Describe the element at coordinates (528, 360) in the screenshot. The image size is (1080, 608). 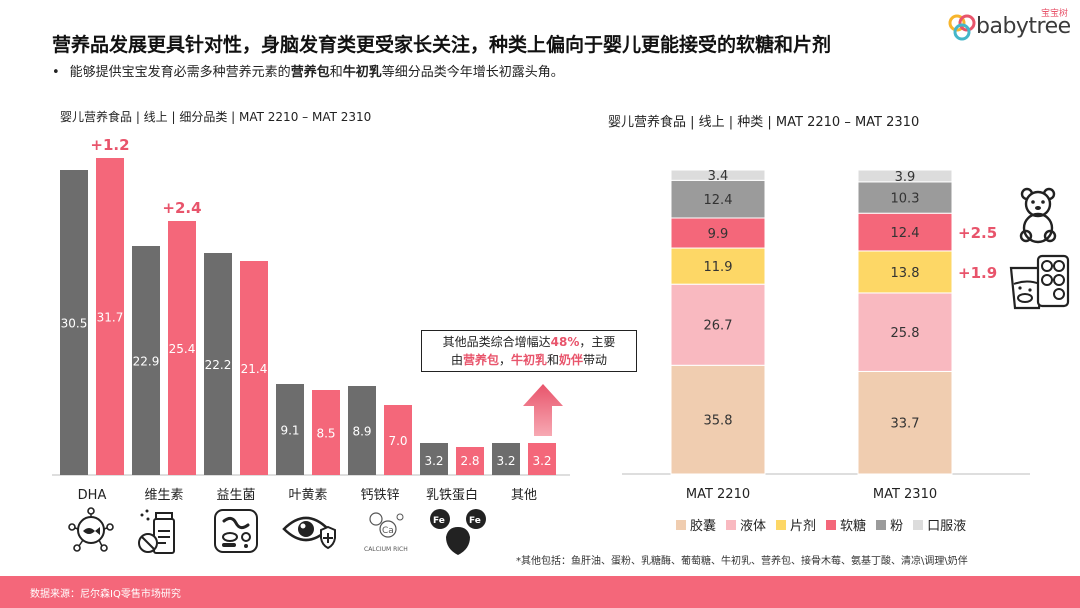
I see `callout-l2-hl2: 牛初乳` at that location.